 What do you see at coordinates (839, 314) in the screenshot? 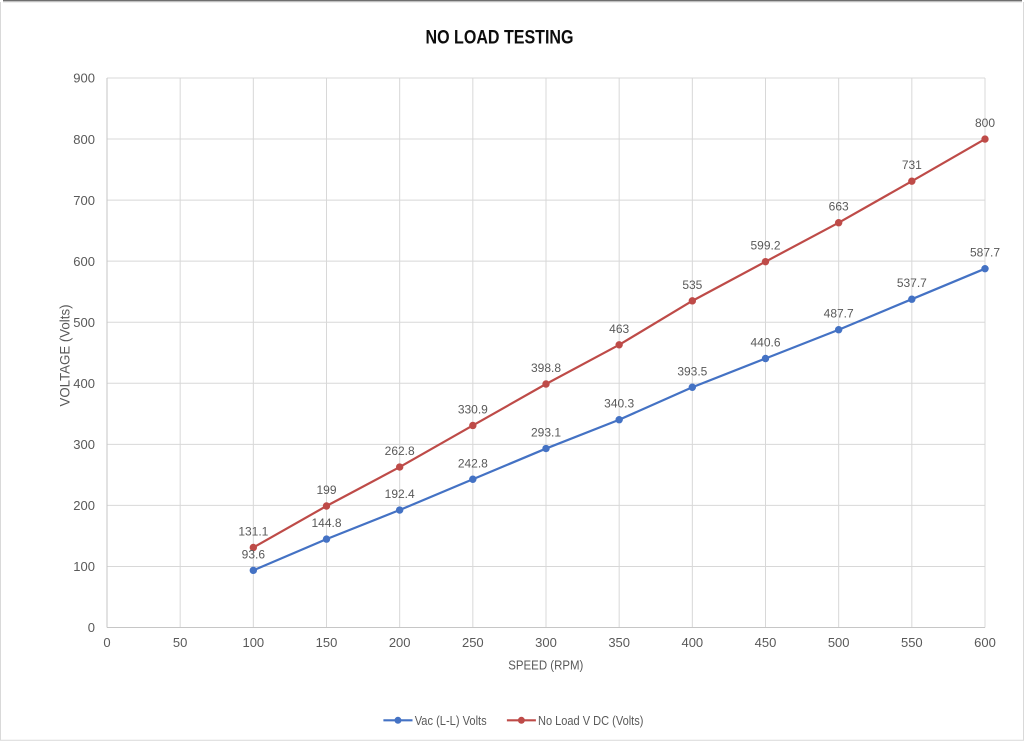
I see `svg-text: 487.7` at bounding box center [839, 314].